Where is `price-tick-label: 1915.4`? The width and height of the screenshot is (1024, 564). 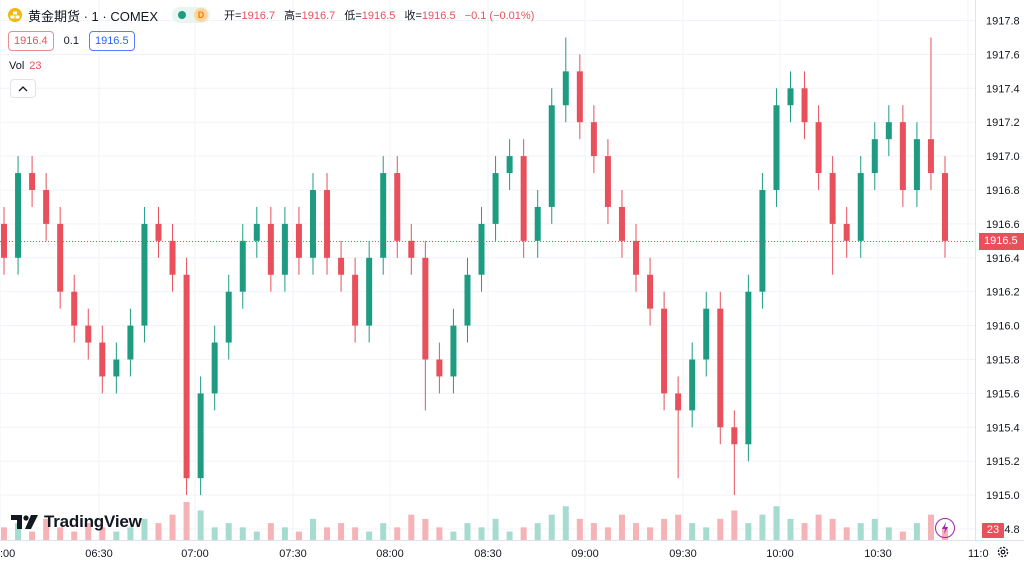
price-tick-label: 1915.4 is located at coordinates (1003, 428).